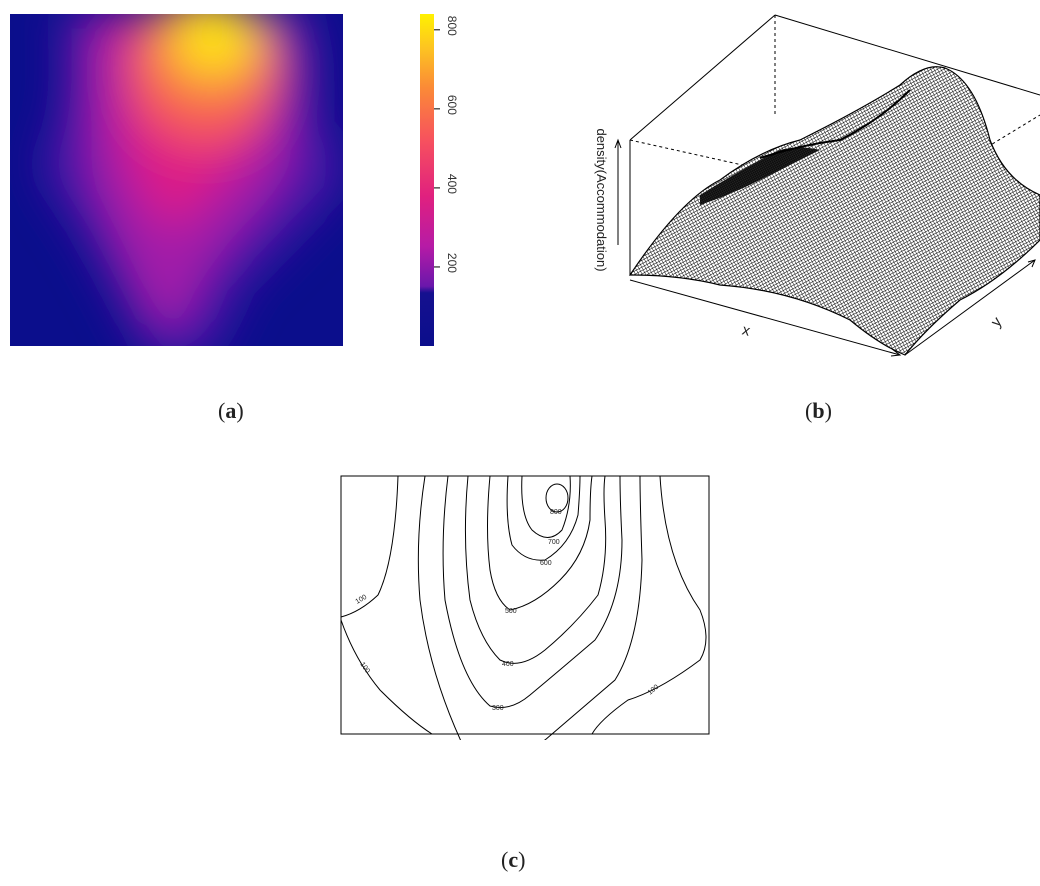  Describe the element at coordinates (446, 144) in the screenshot. I see `colorbar-ticks: 200 400 600 800` at that location.